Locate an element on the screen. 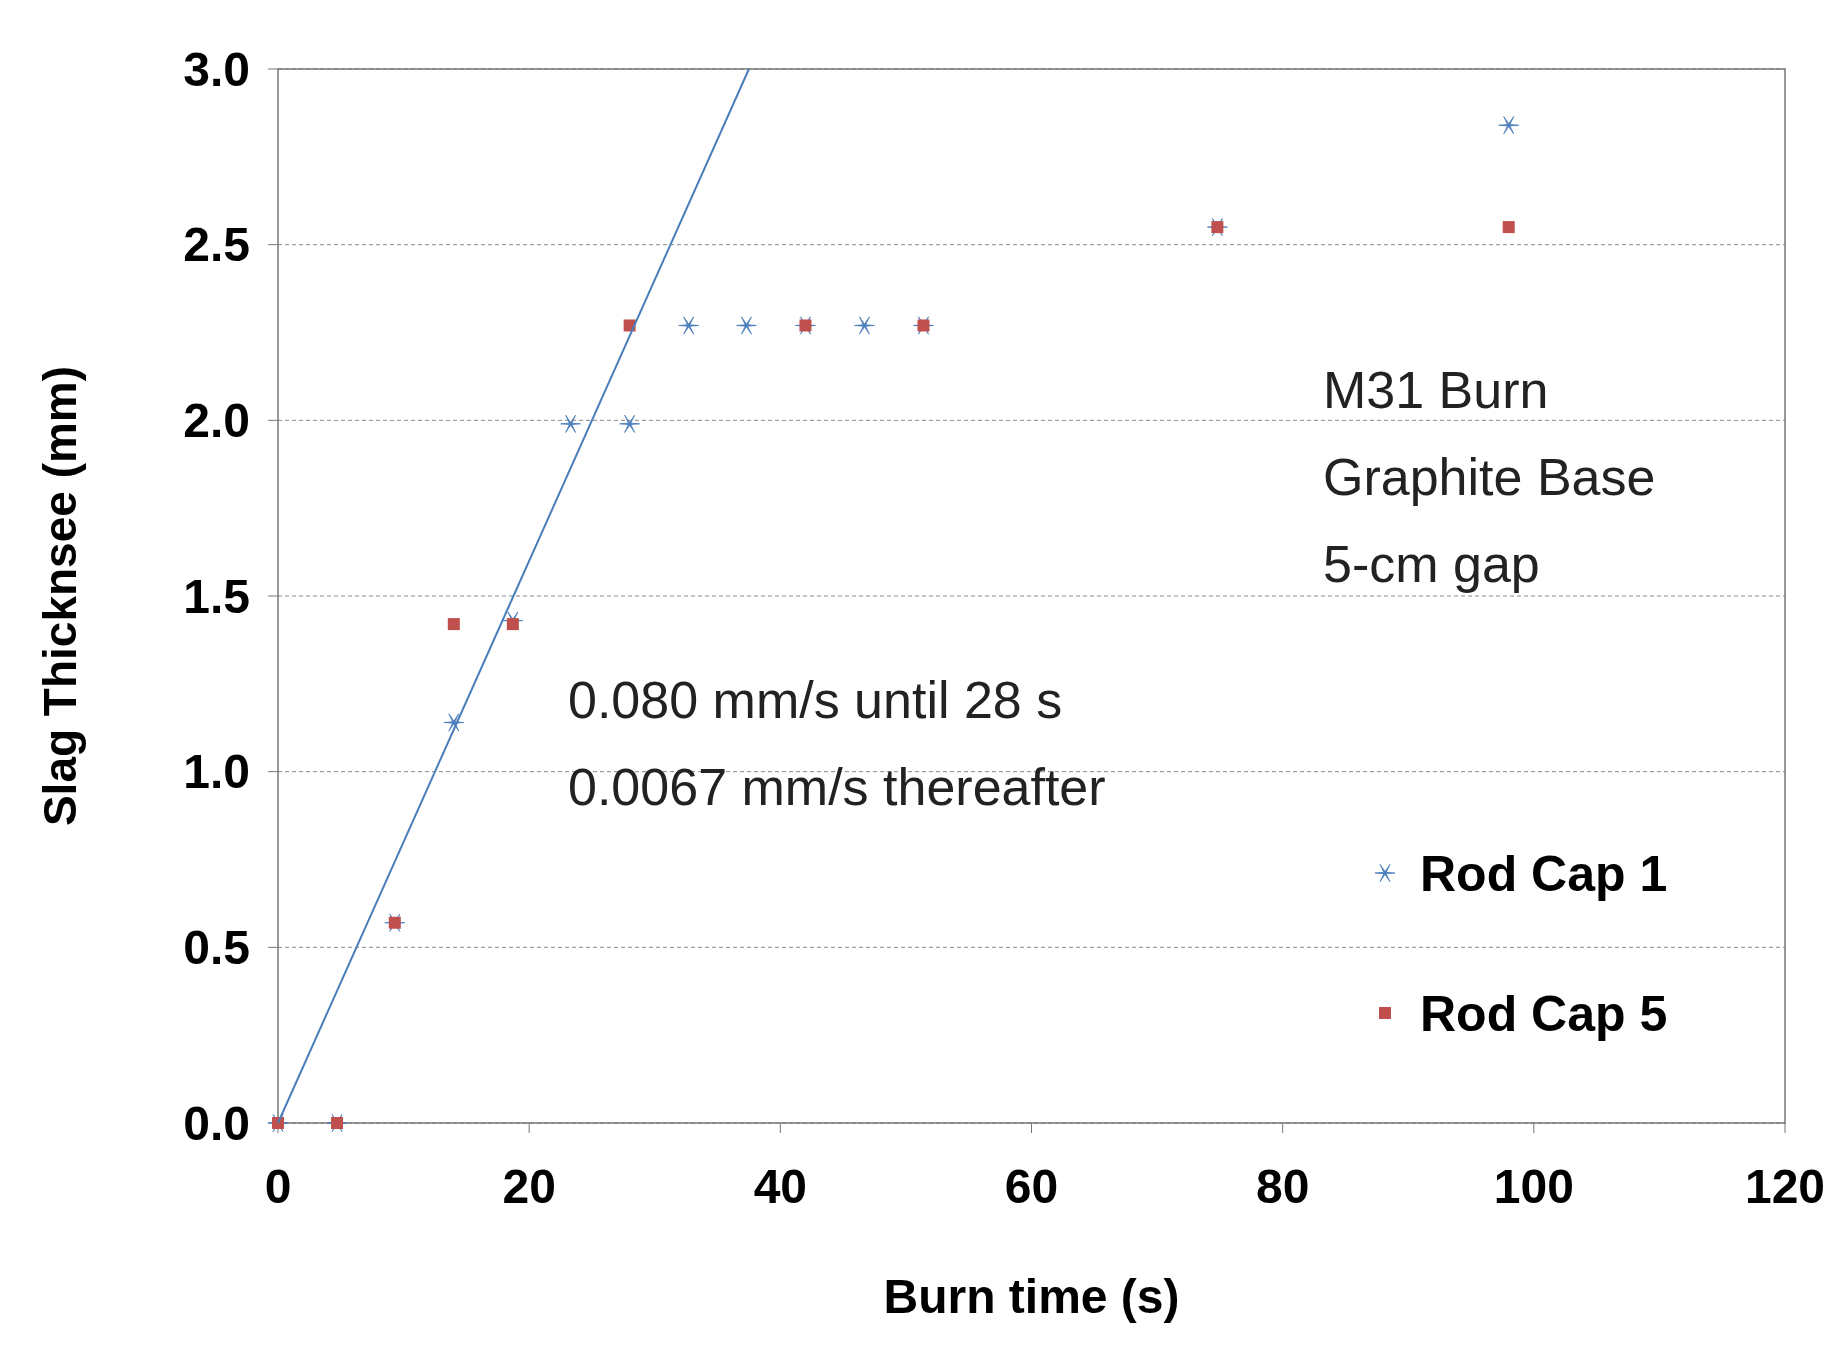 Image resolution: width=1831 pixels, height=1346 pixels. y-tick-label: 0.0 is located at coordinates (216, 1123).